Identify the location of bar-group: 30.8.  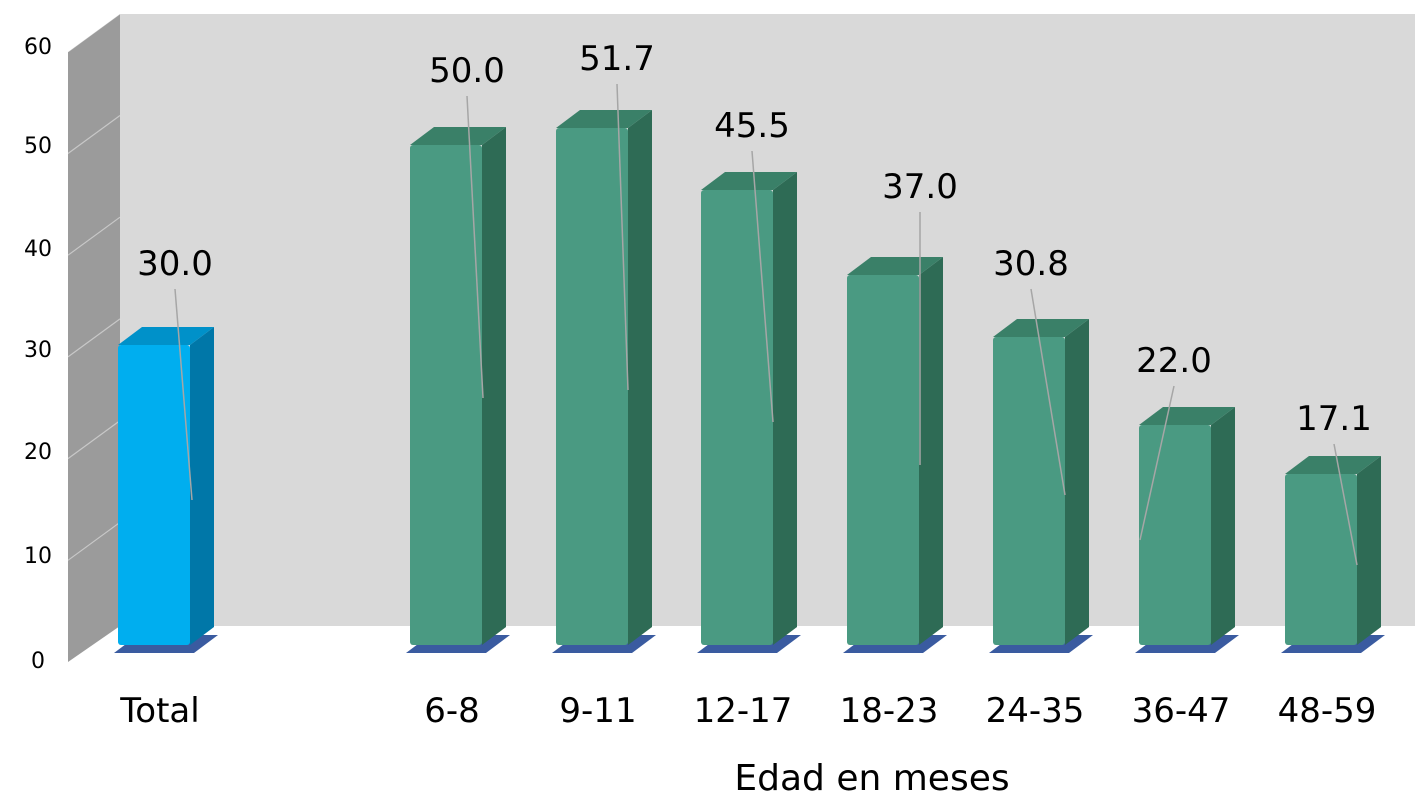
(1041, 448).